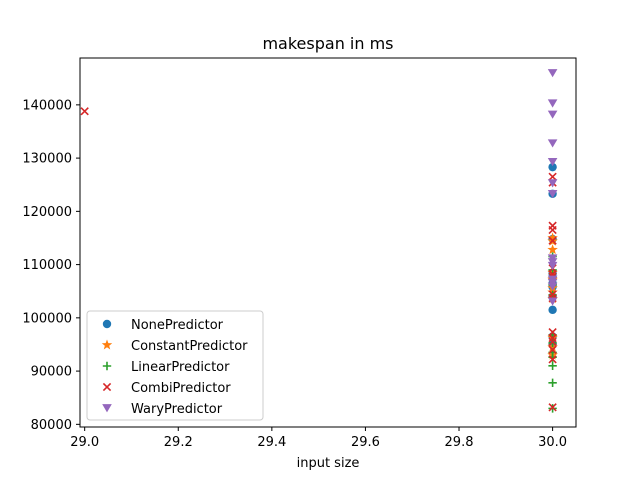 The height and width of the screenshot is (480, 640). What do you see at coordinates (47, 212) in the screenshot?
I see `y-tick-label: 120000` at bounding box center [47, 212].